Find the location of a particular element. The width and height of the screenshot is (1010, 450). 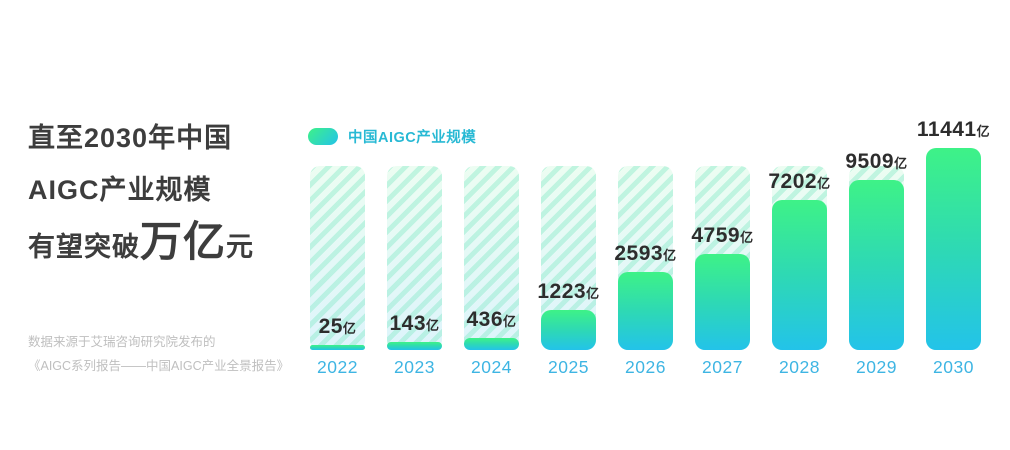

bar-value-number: 9509 is located at coordinates (870, 161).